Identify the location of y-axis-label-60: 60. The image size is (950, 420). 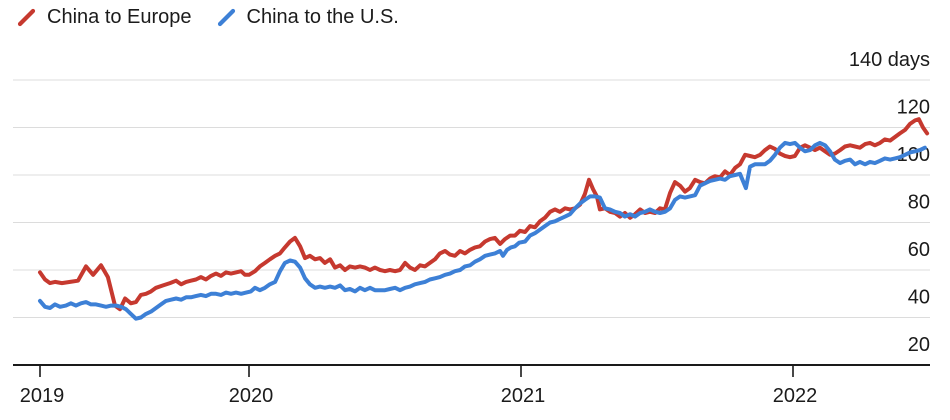
(919, 250).